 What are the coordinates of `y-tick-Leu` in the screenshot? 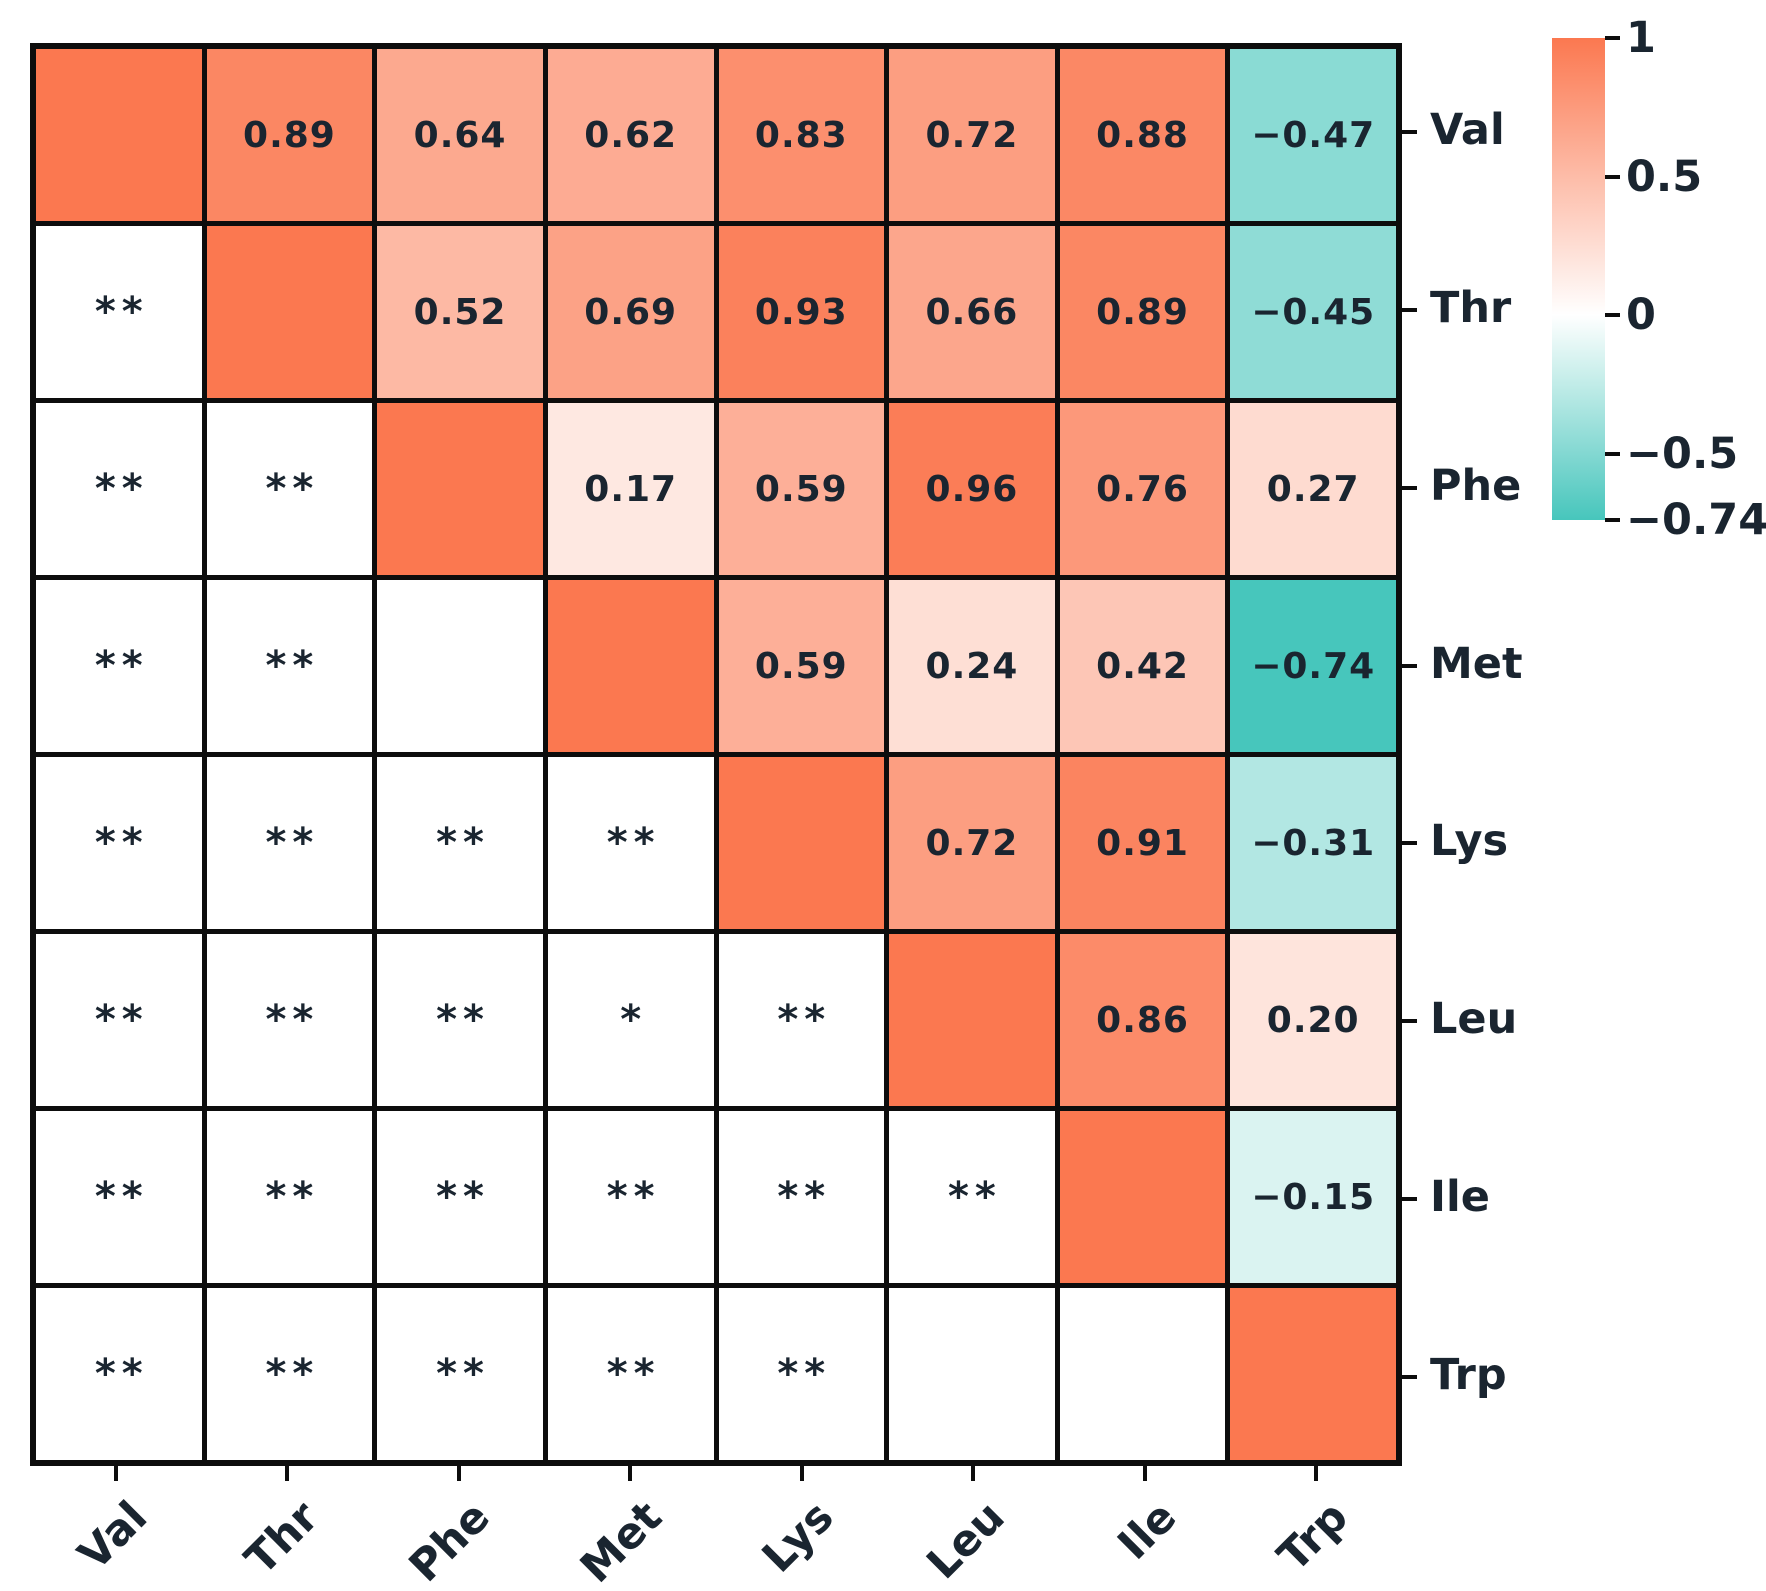 It's located at (1408, 1021).